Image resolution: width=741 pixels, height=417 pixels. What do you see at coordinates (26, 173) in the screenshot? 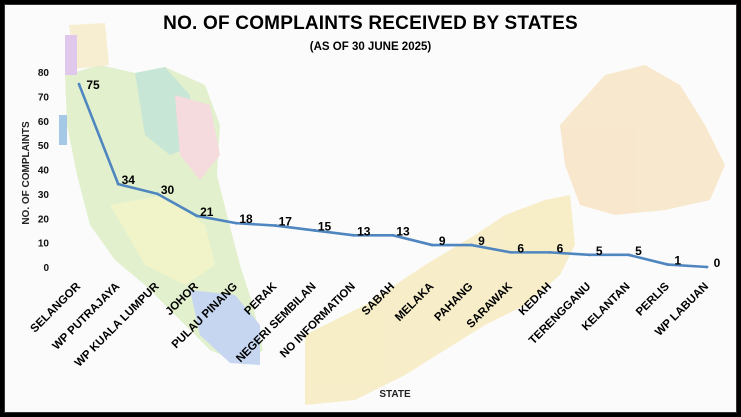
I see `y-axis-label: NO. OF COMPLAINTS` at bounding box center [26, 173].